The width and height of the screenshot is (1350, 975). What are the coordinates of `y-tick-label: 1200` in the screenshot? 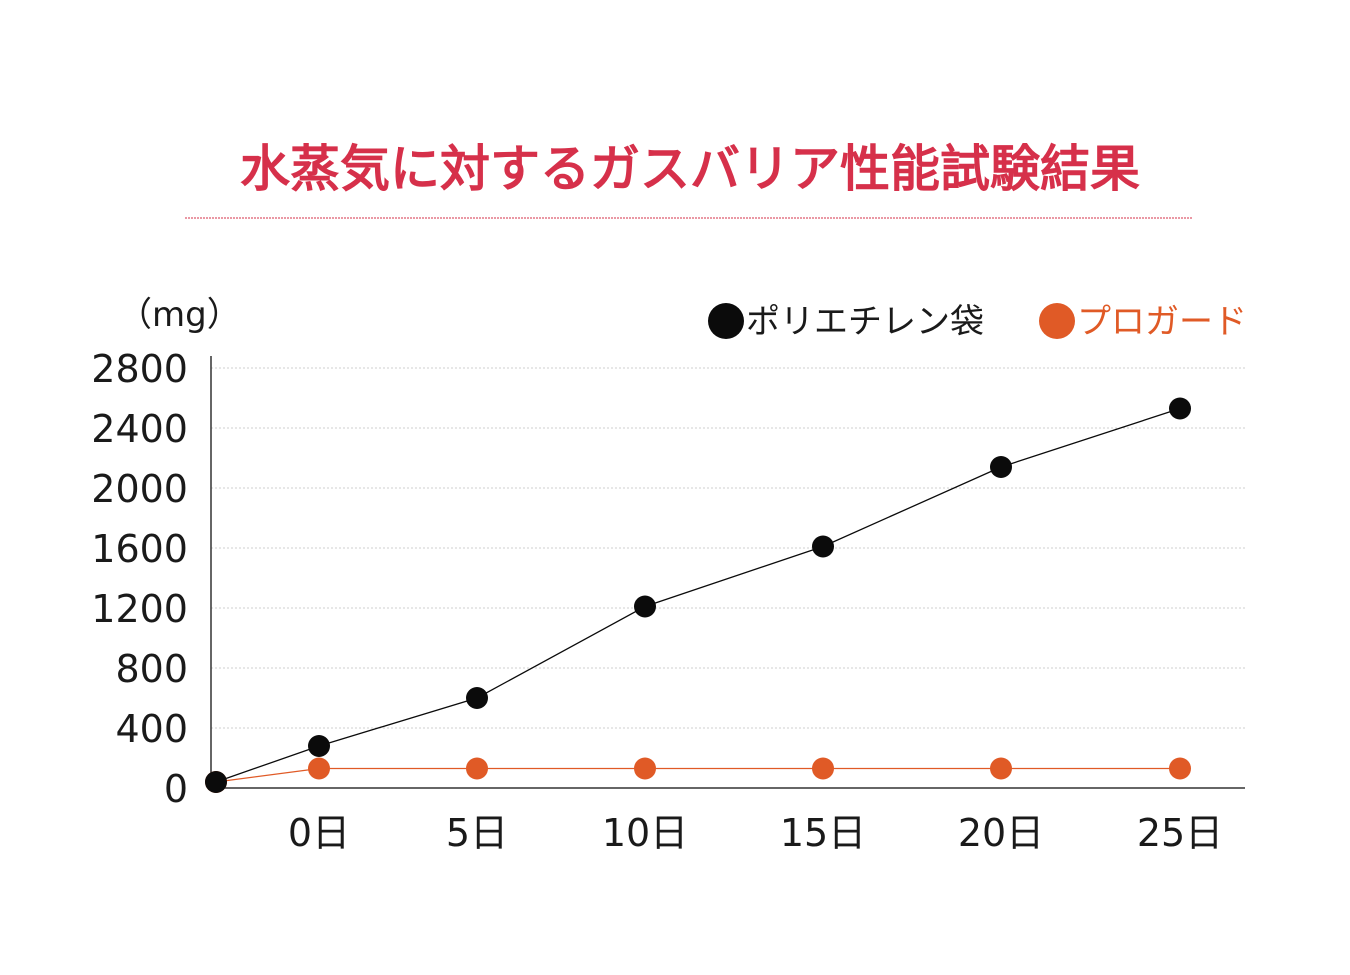 It's located at (139, 609).